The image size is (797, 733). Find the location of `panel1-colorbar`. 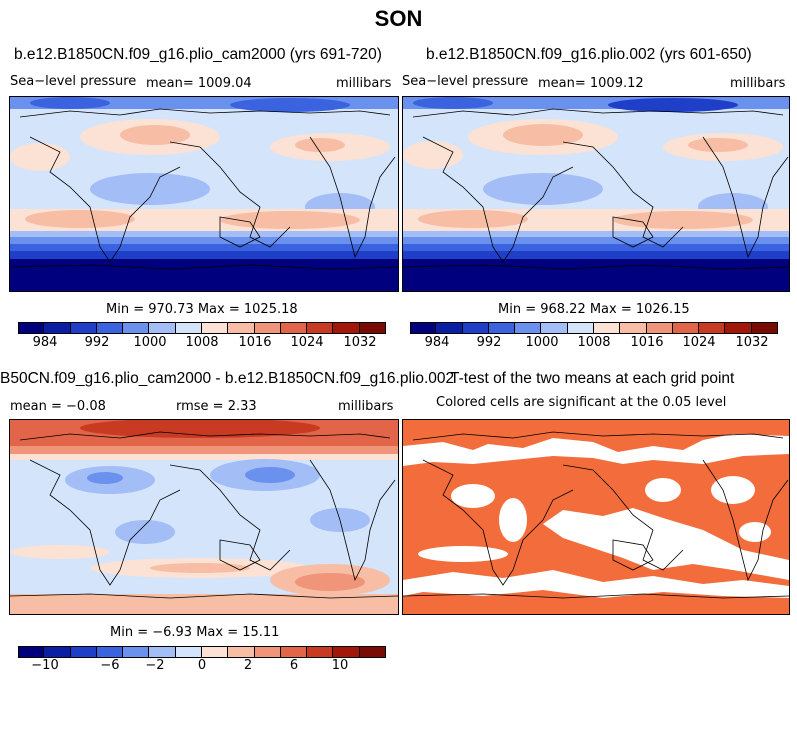

panel1-colorbar is located at coordinates (202, 328).